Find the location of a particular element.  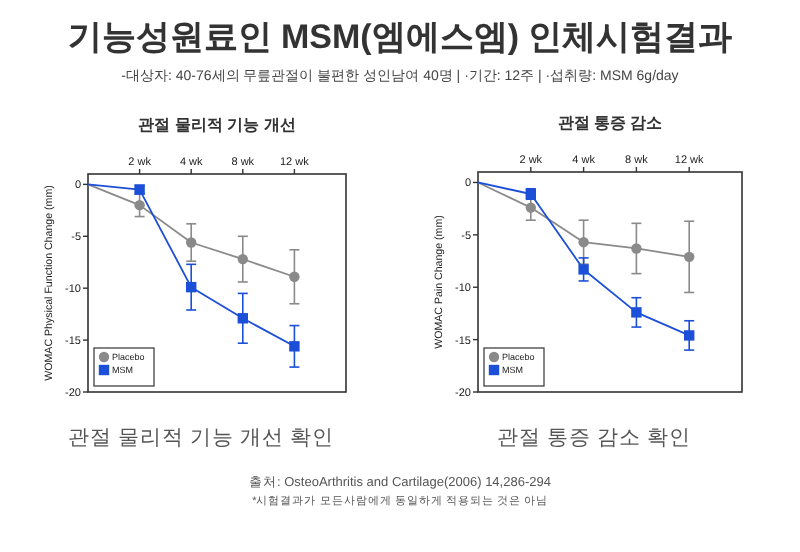

chart-title: 관절 통증 감소 is located at coordinates (610, 123).